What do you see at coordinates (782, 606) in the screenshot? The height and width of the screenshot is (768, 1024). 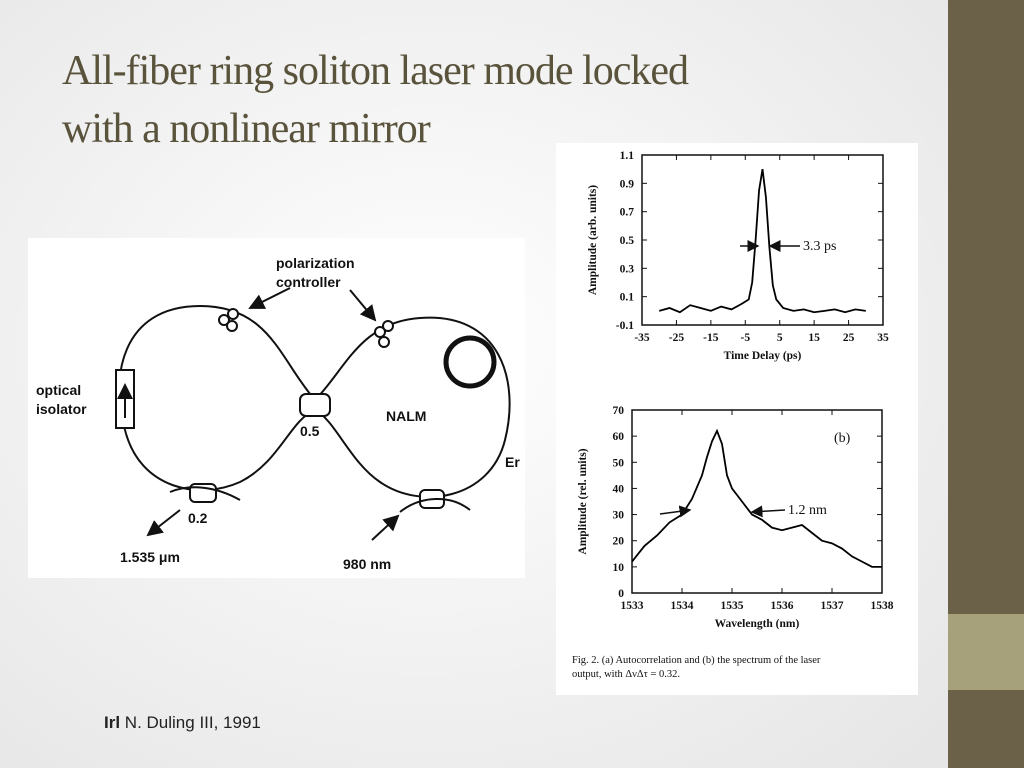 I see `x-tick-label: 1536` at bounding box center [782, 606].